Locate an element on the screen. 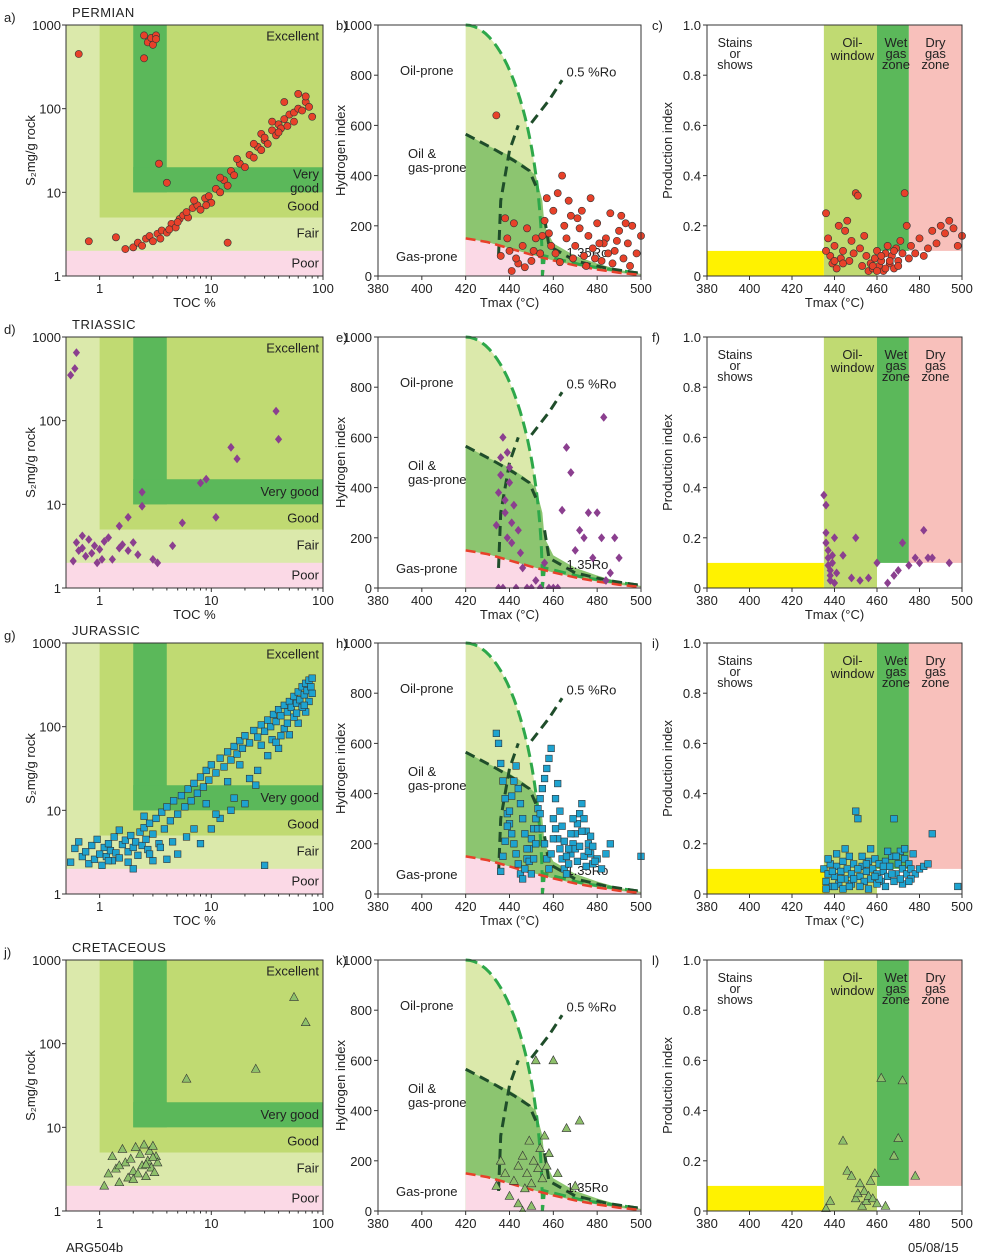 This screenshot has width=984, height=1260. panel-letter: j) is located at coordinates (7, 952).